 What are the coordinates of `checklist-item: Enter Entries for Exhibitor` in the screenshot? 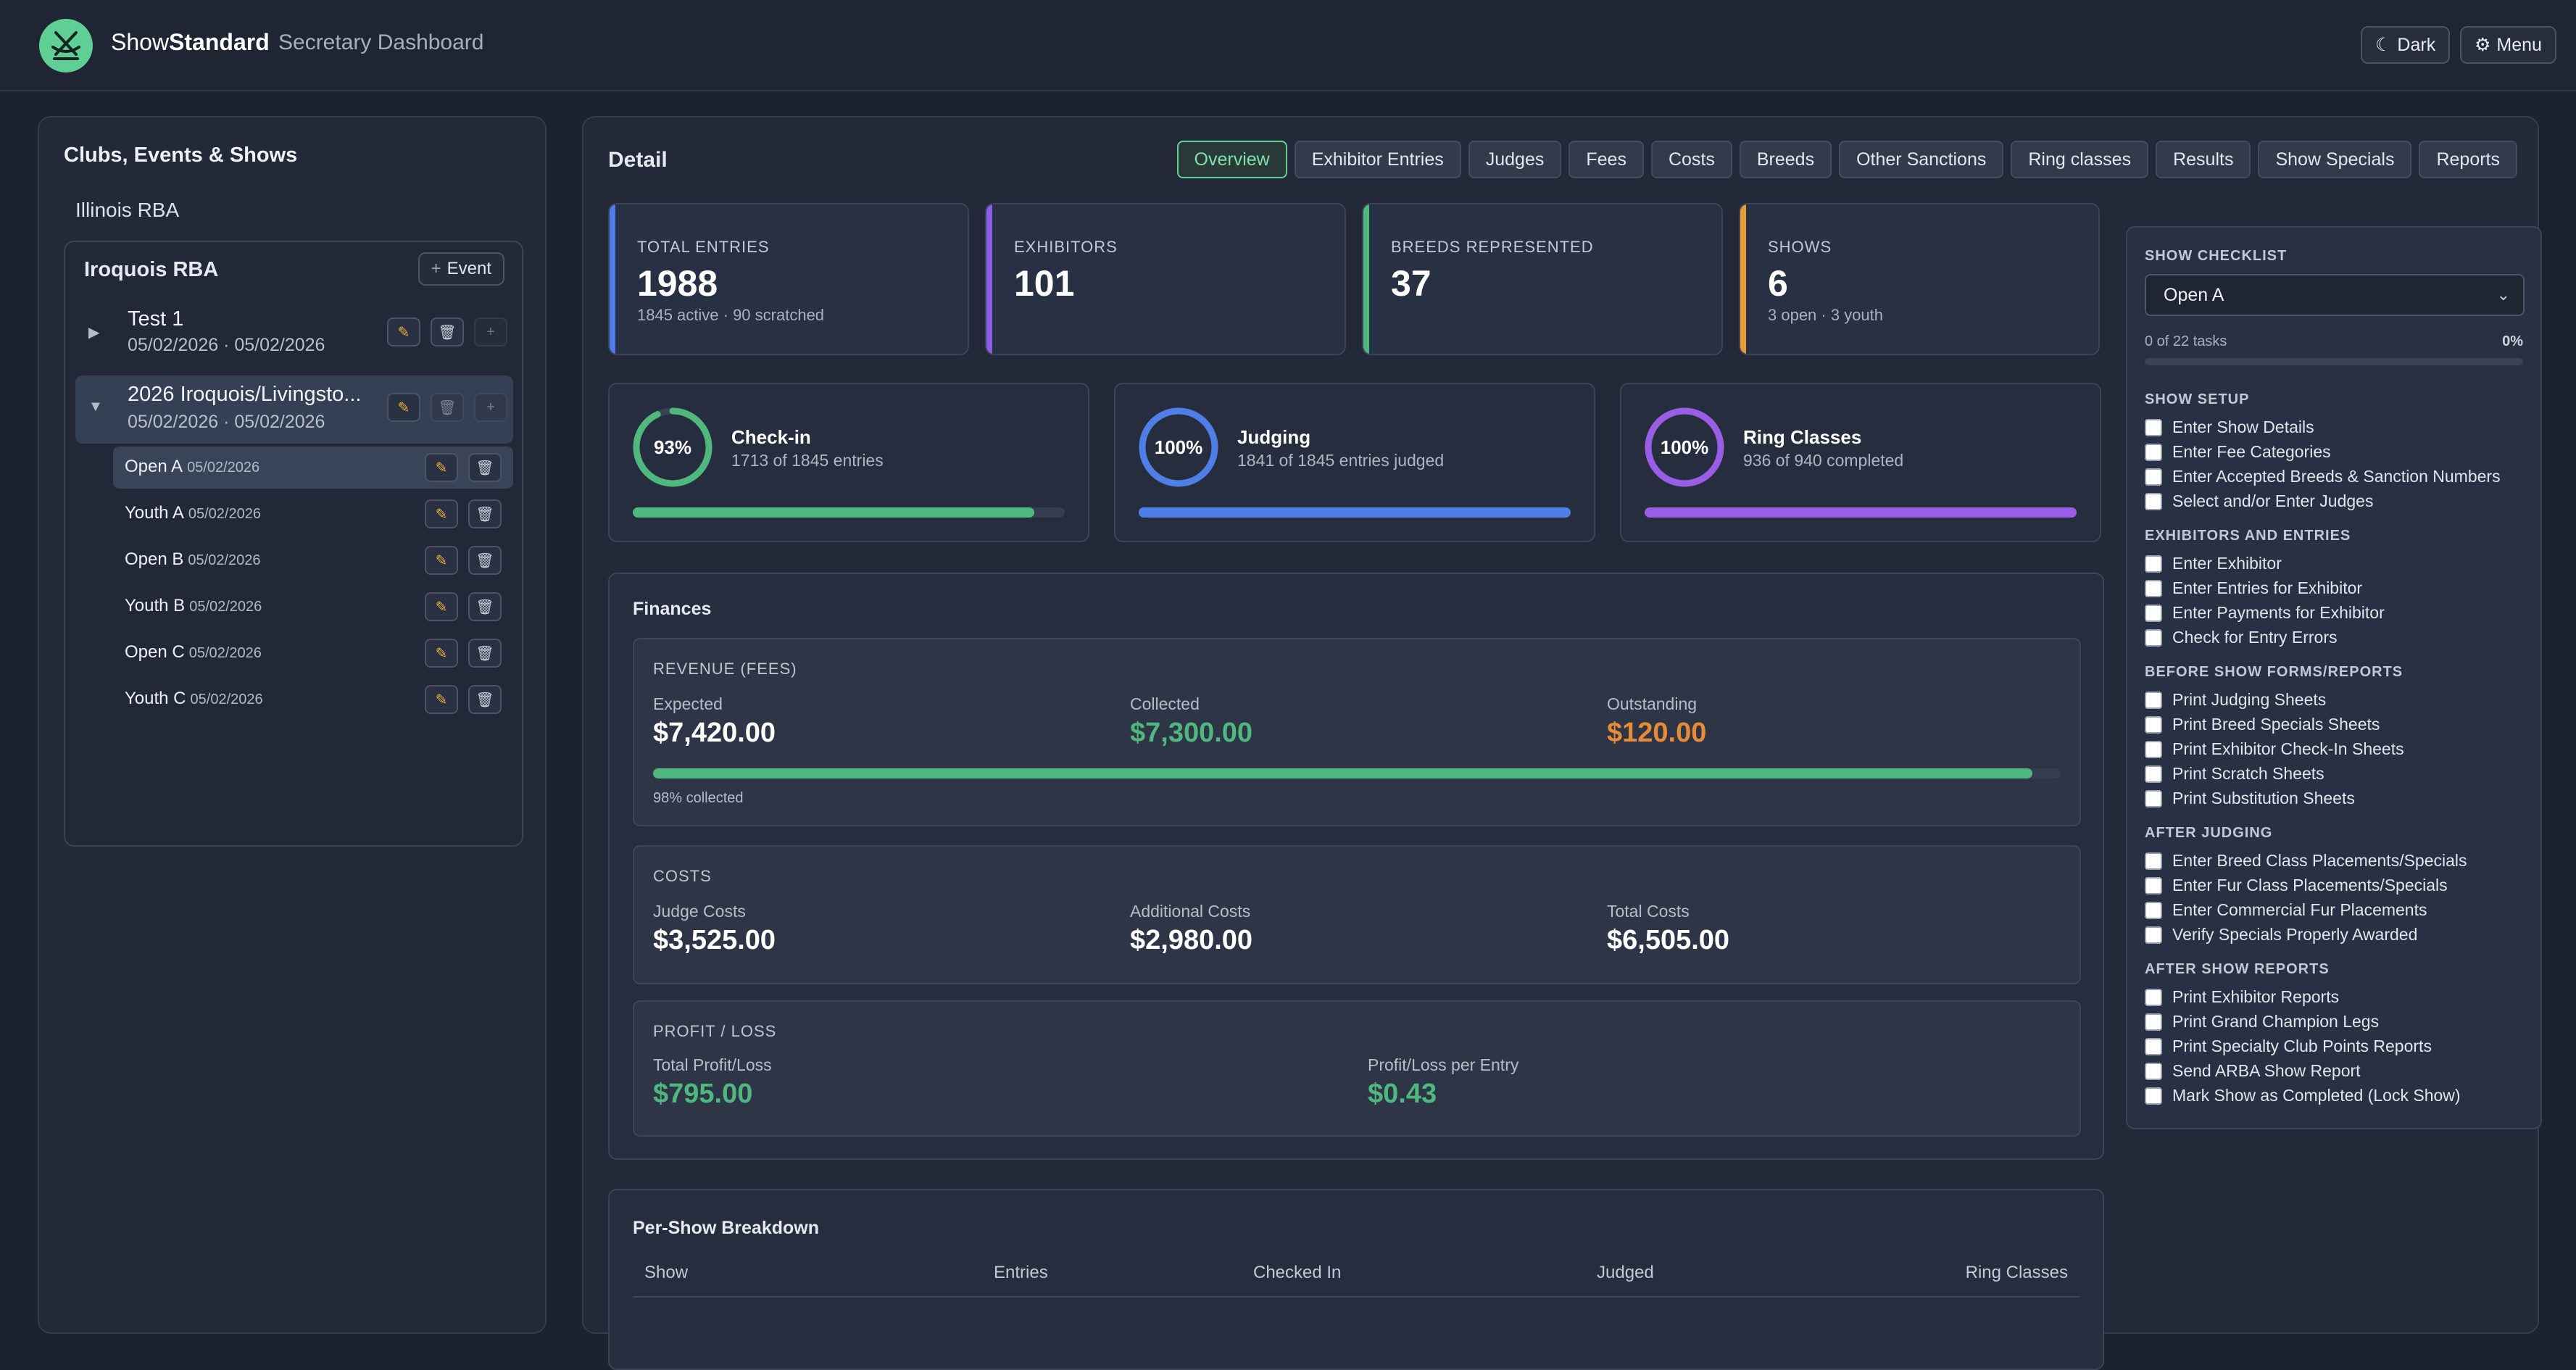 It's located at (2253, 588).